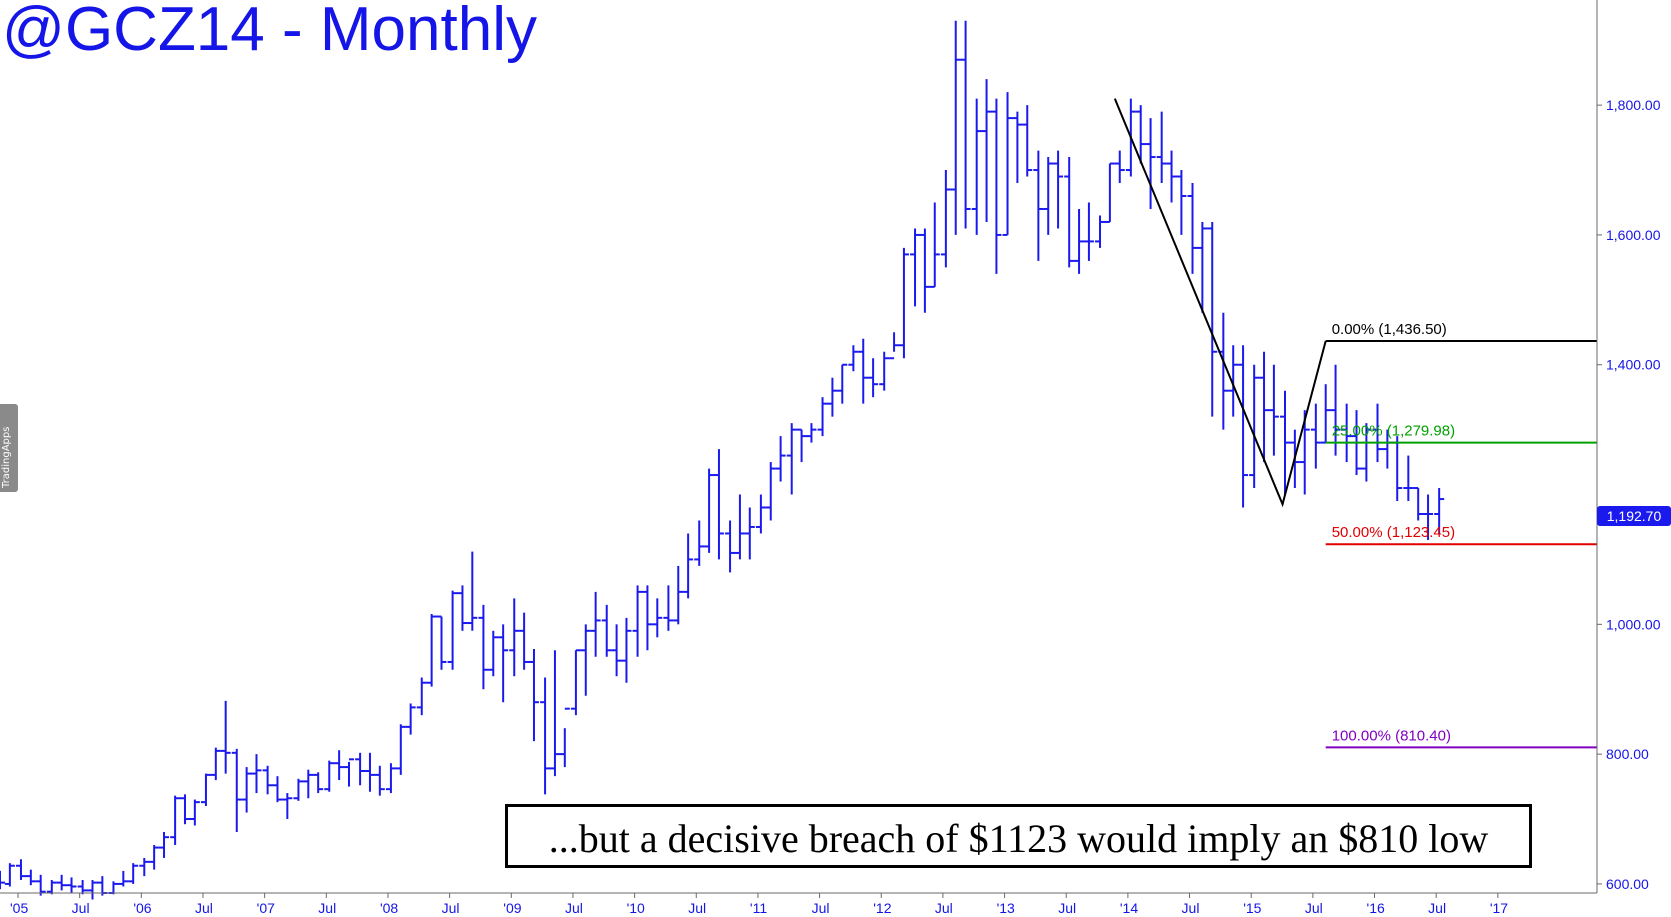  What do you see at coordinates (882, 908) in the screenshot?
I see `x-tick-label: '12` at bounding box center [882, 908].